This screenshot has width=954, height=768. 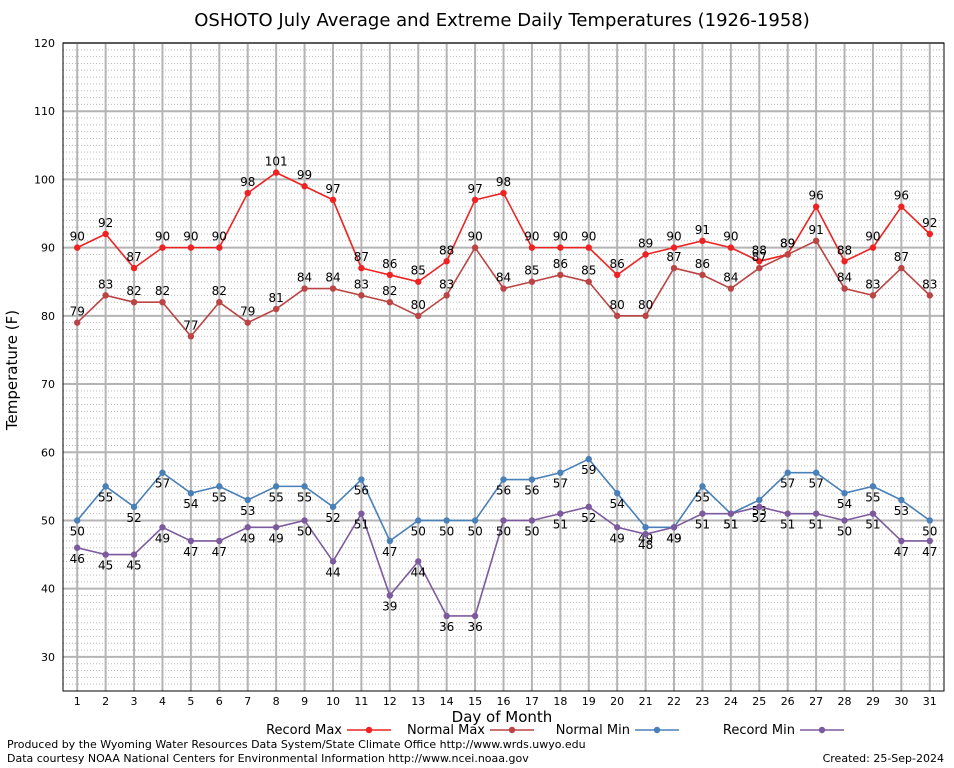 I want to click on data-label: 88, so click(x=759, y=250).